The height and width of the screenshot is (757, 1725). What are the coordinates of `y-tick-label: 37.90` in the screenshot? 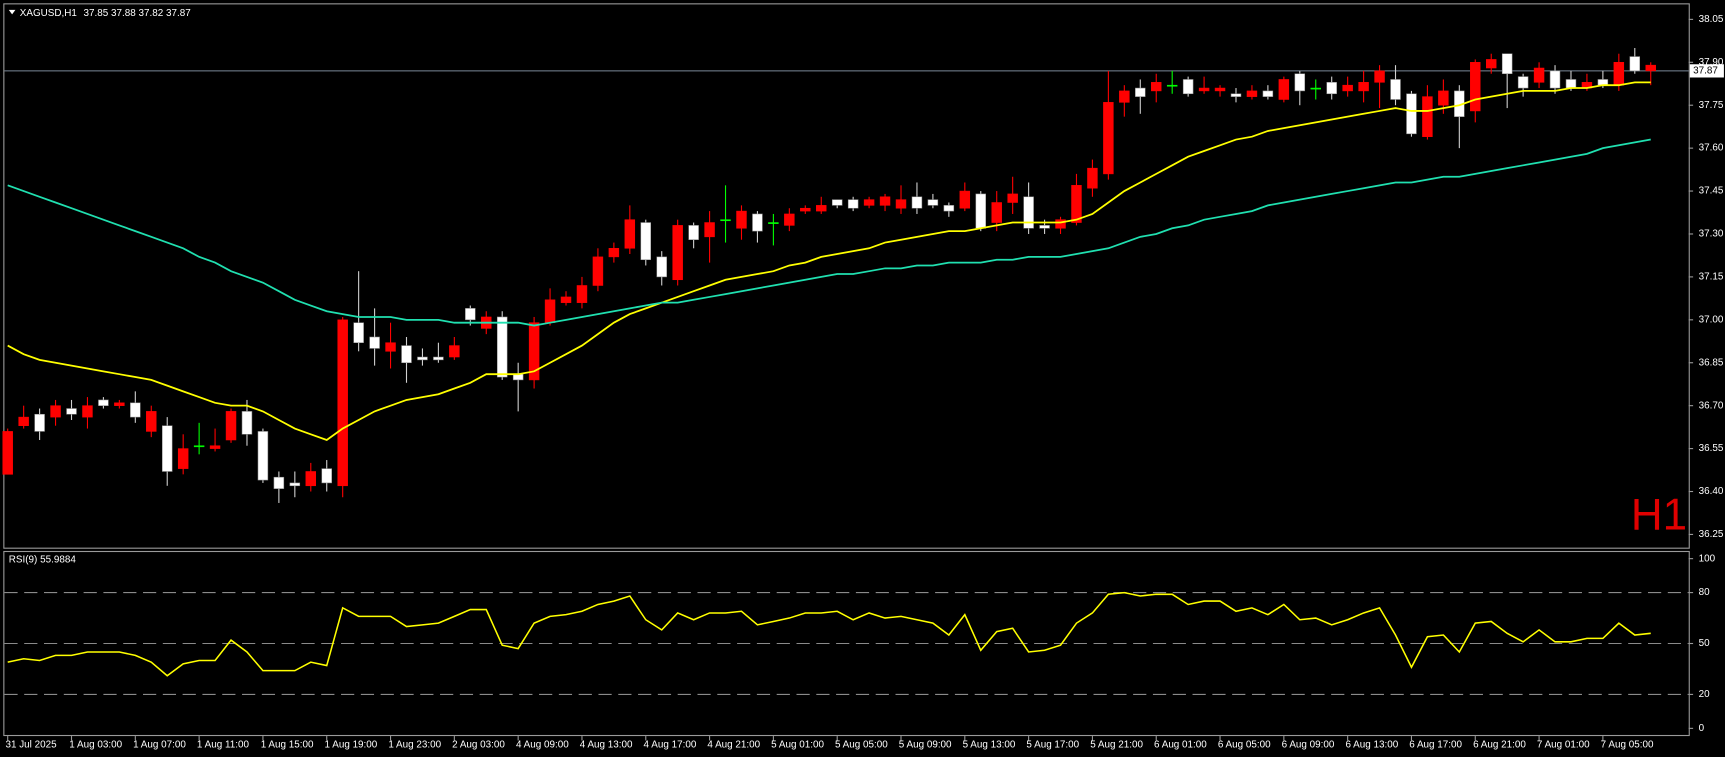 It's located at (1711, 62).